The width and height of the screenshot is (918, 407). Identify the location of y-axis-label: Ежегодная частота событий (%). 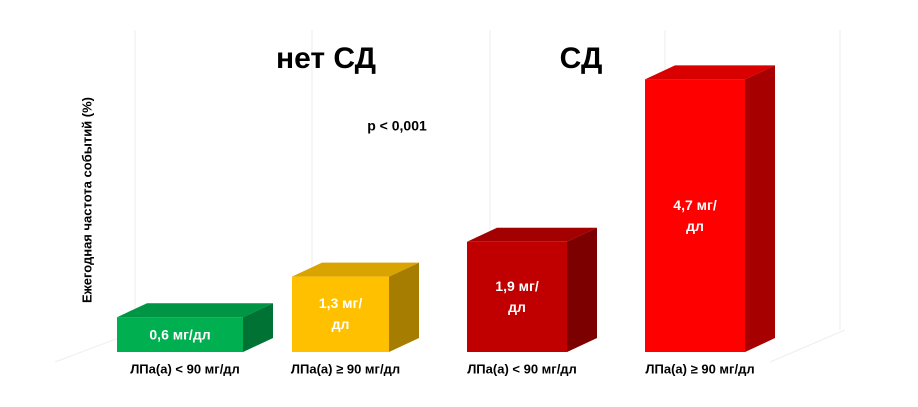
(86, 200).